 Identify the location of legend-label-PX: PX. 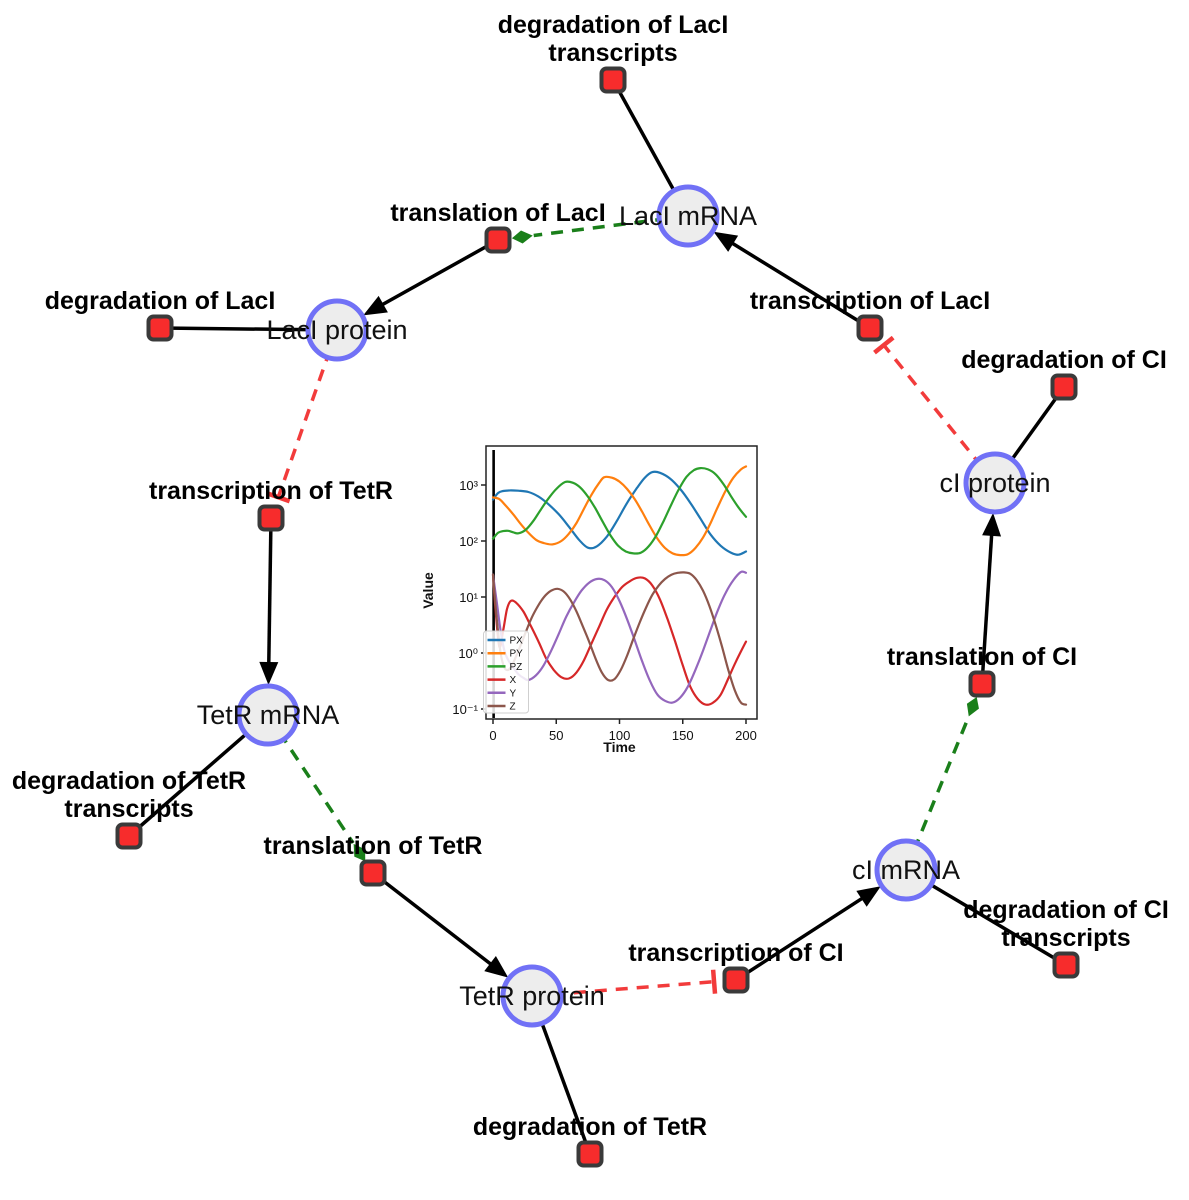
(517, 641).